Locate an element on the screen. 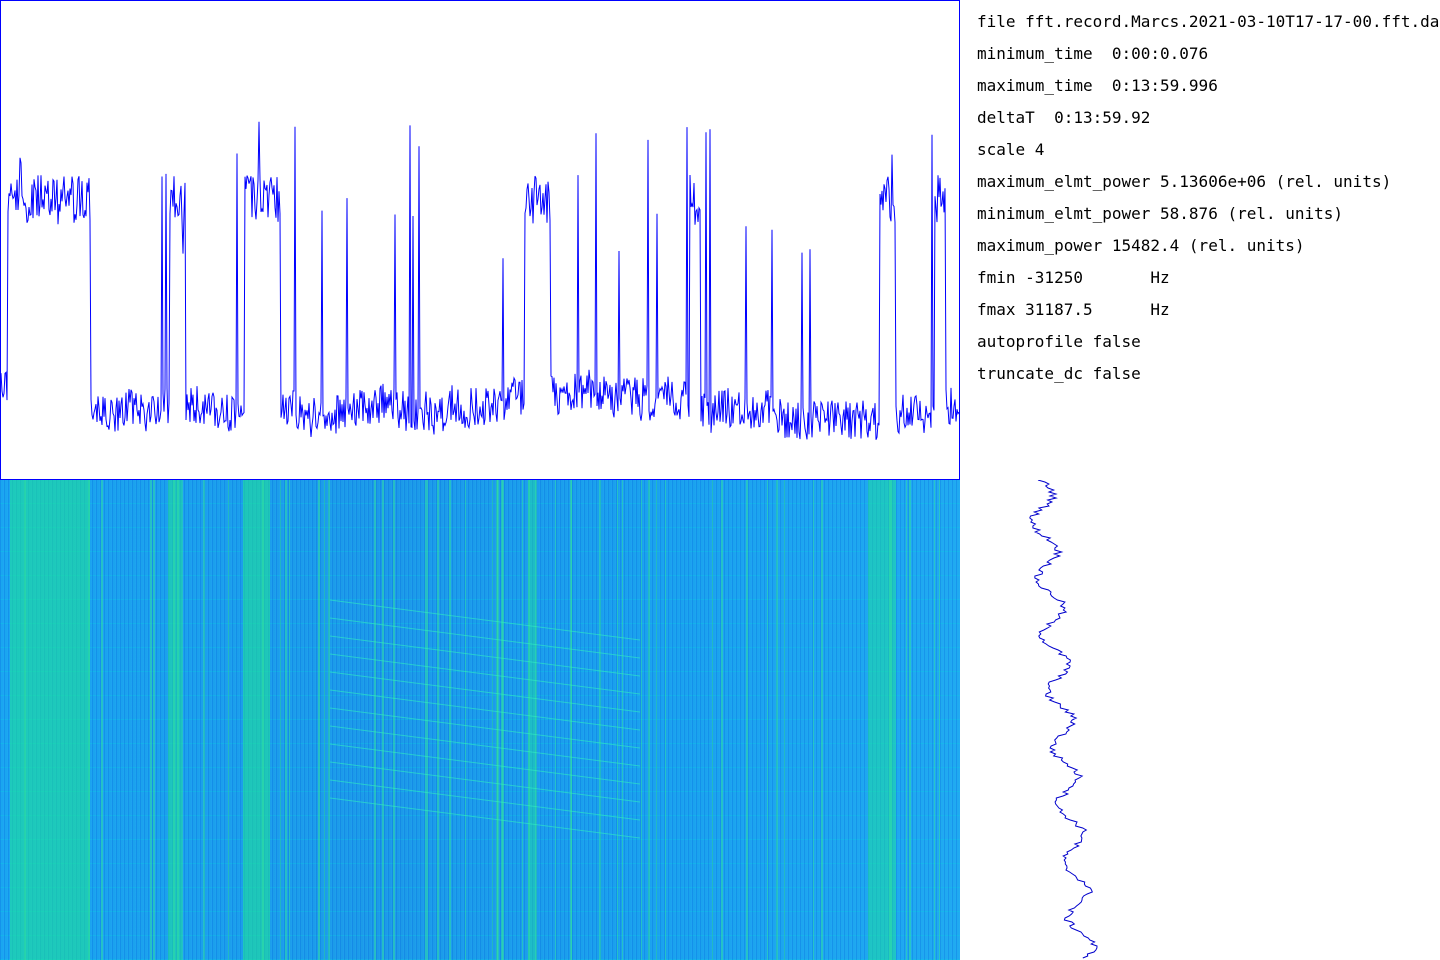 Image resolution: width=1440 pixels, height=960 pixels. info-line: truncate_dc false is located at coordinates (1059, 373).